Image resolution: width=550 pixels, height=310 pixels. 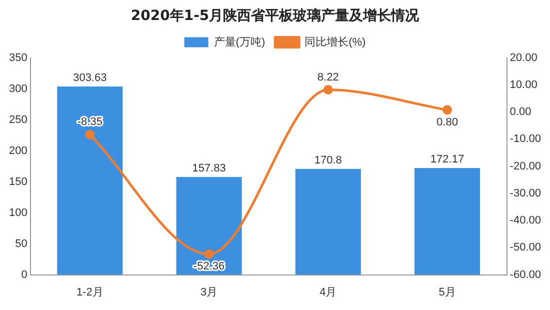 What do you see at coordinates (328, 292) in the screenshot?
I see `x-tick-label: 4月` at bounding box center [328, 292].